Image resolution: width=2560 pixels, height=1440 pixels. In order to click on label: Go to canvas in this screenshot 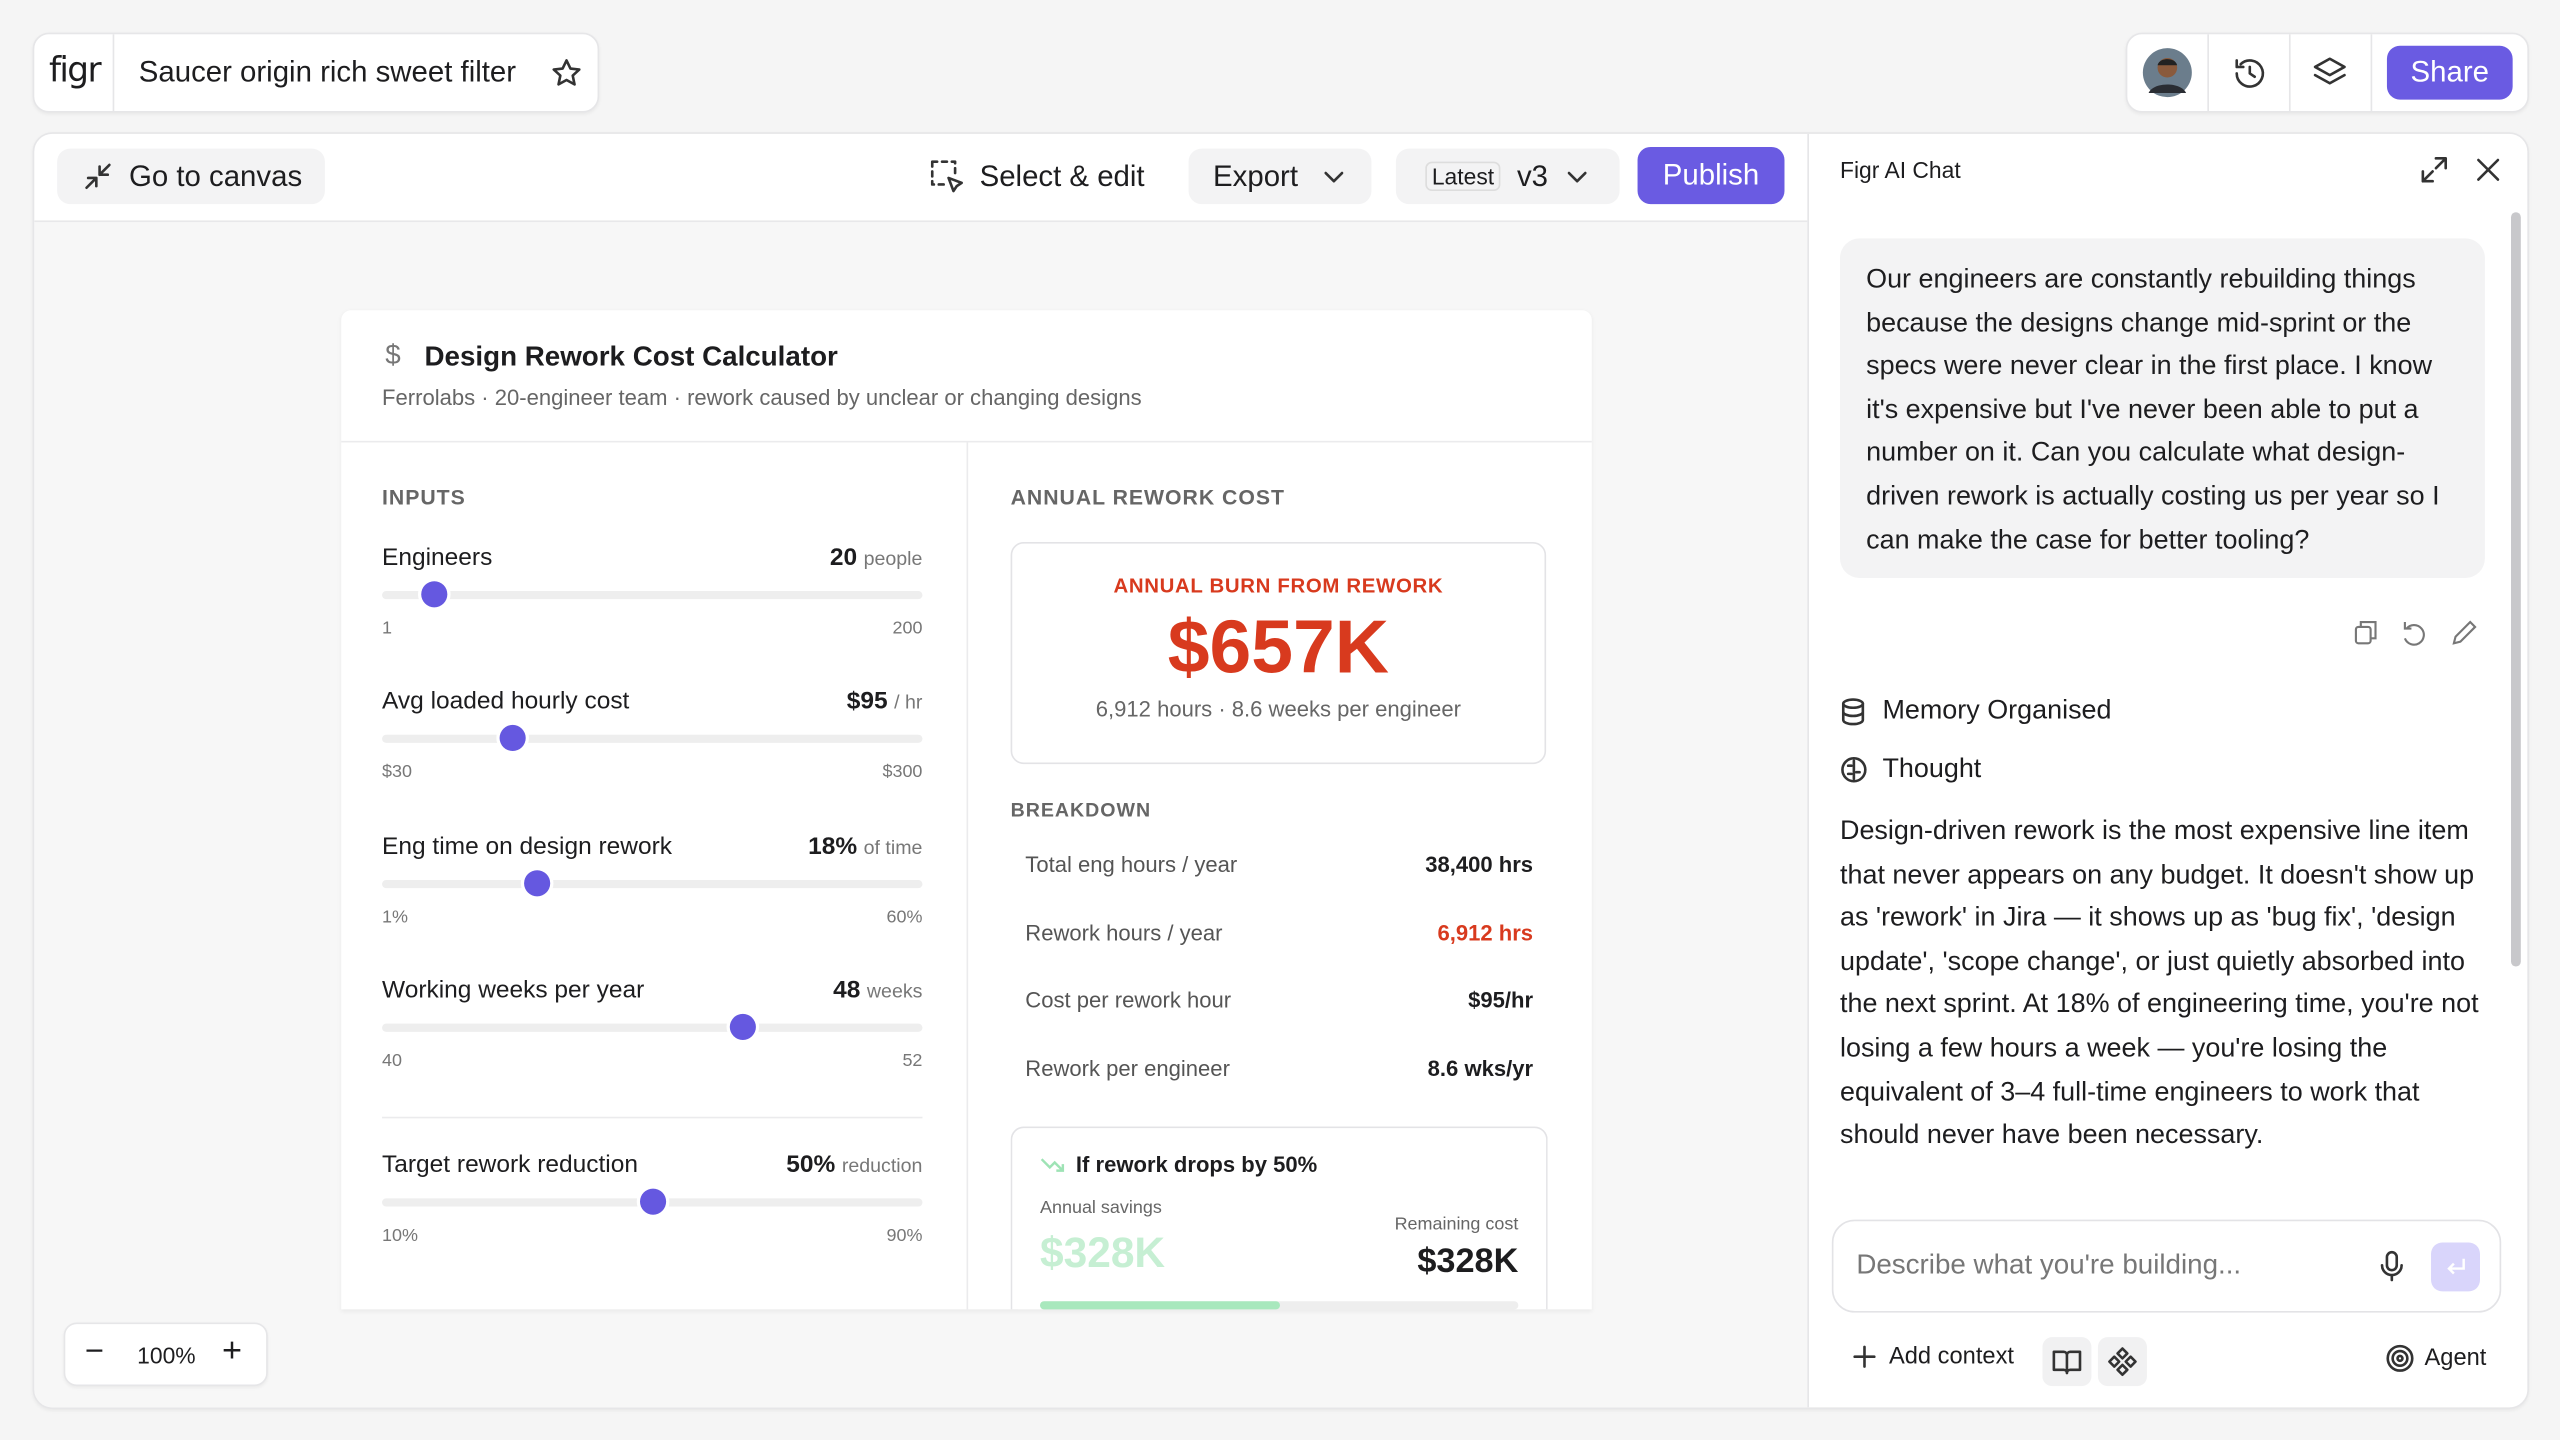, I will do `click(215, 175)`.